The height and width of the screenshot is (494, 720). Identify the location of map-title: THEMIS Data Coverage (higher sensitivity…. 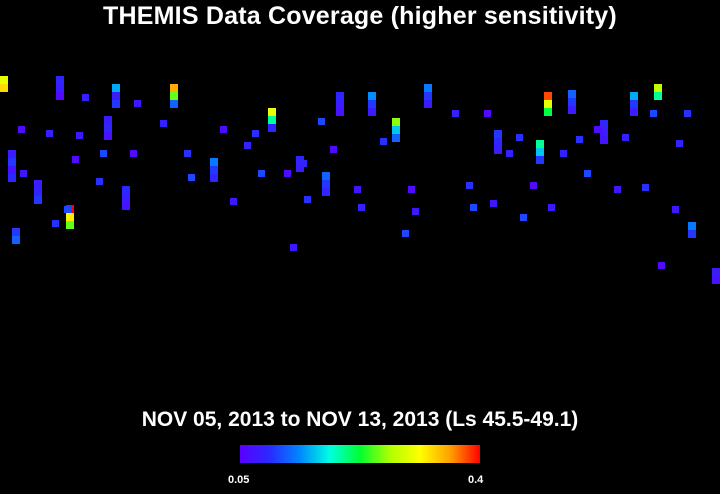
(360, 16).